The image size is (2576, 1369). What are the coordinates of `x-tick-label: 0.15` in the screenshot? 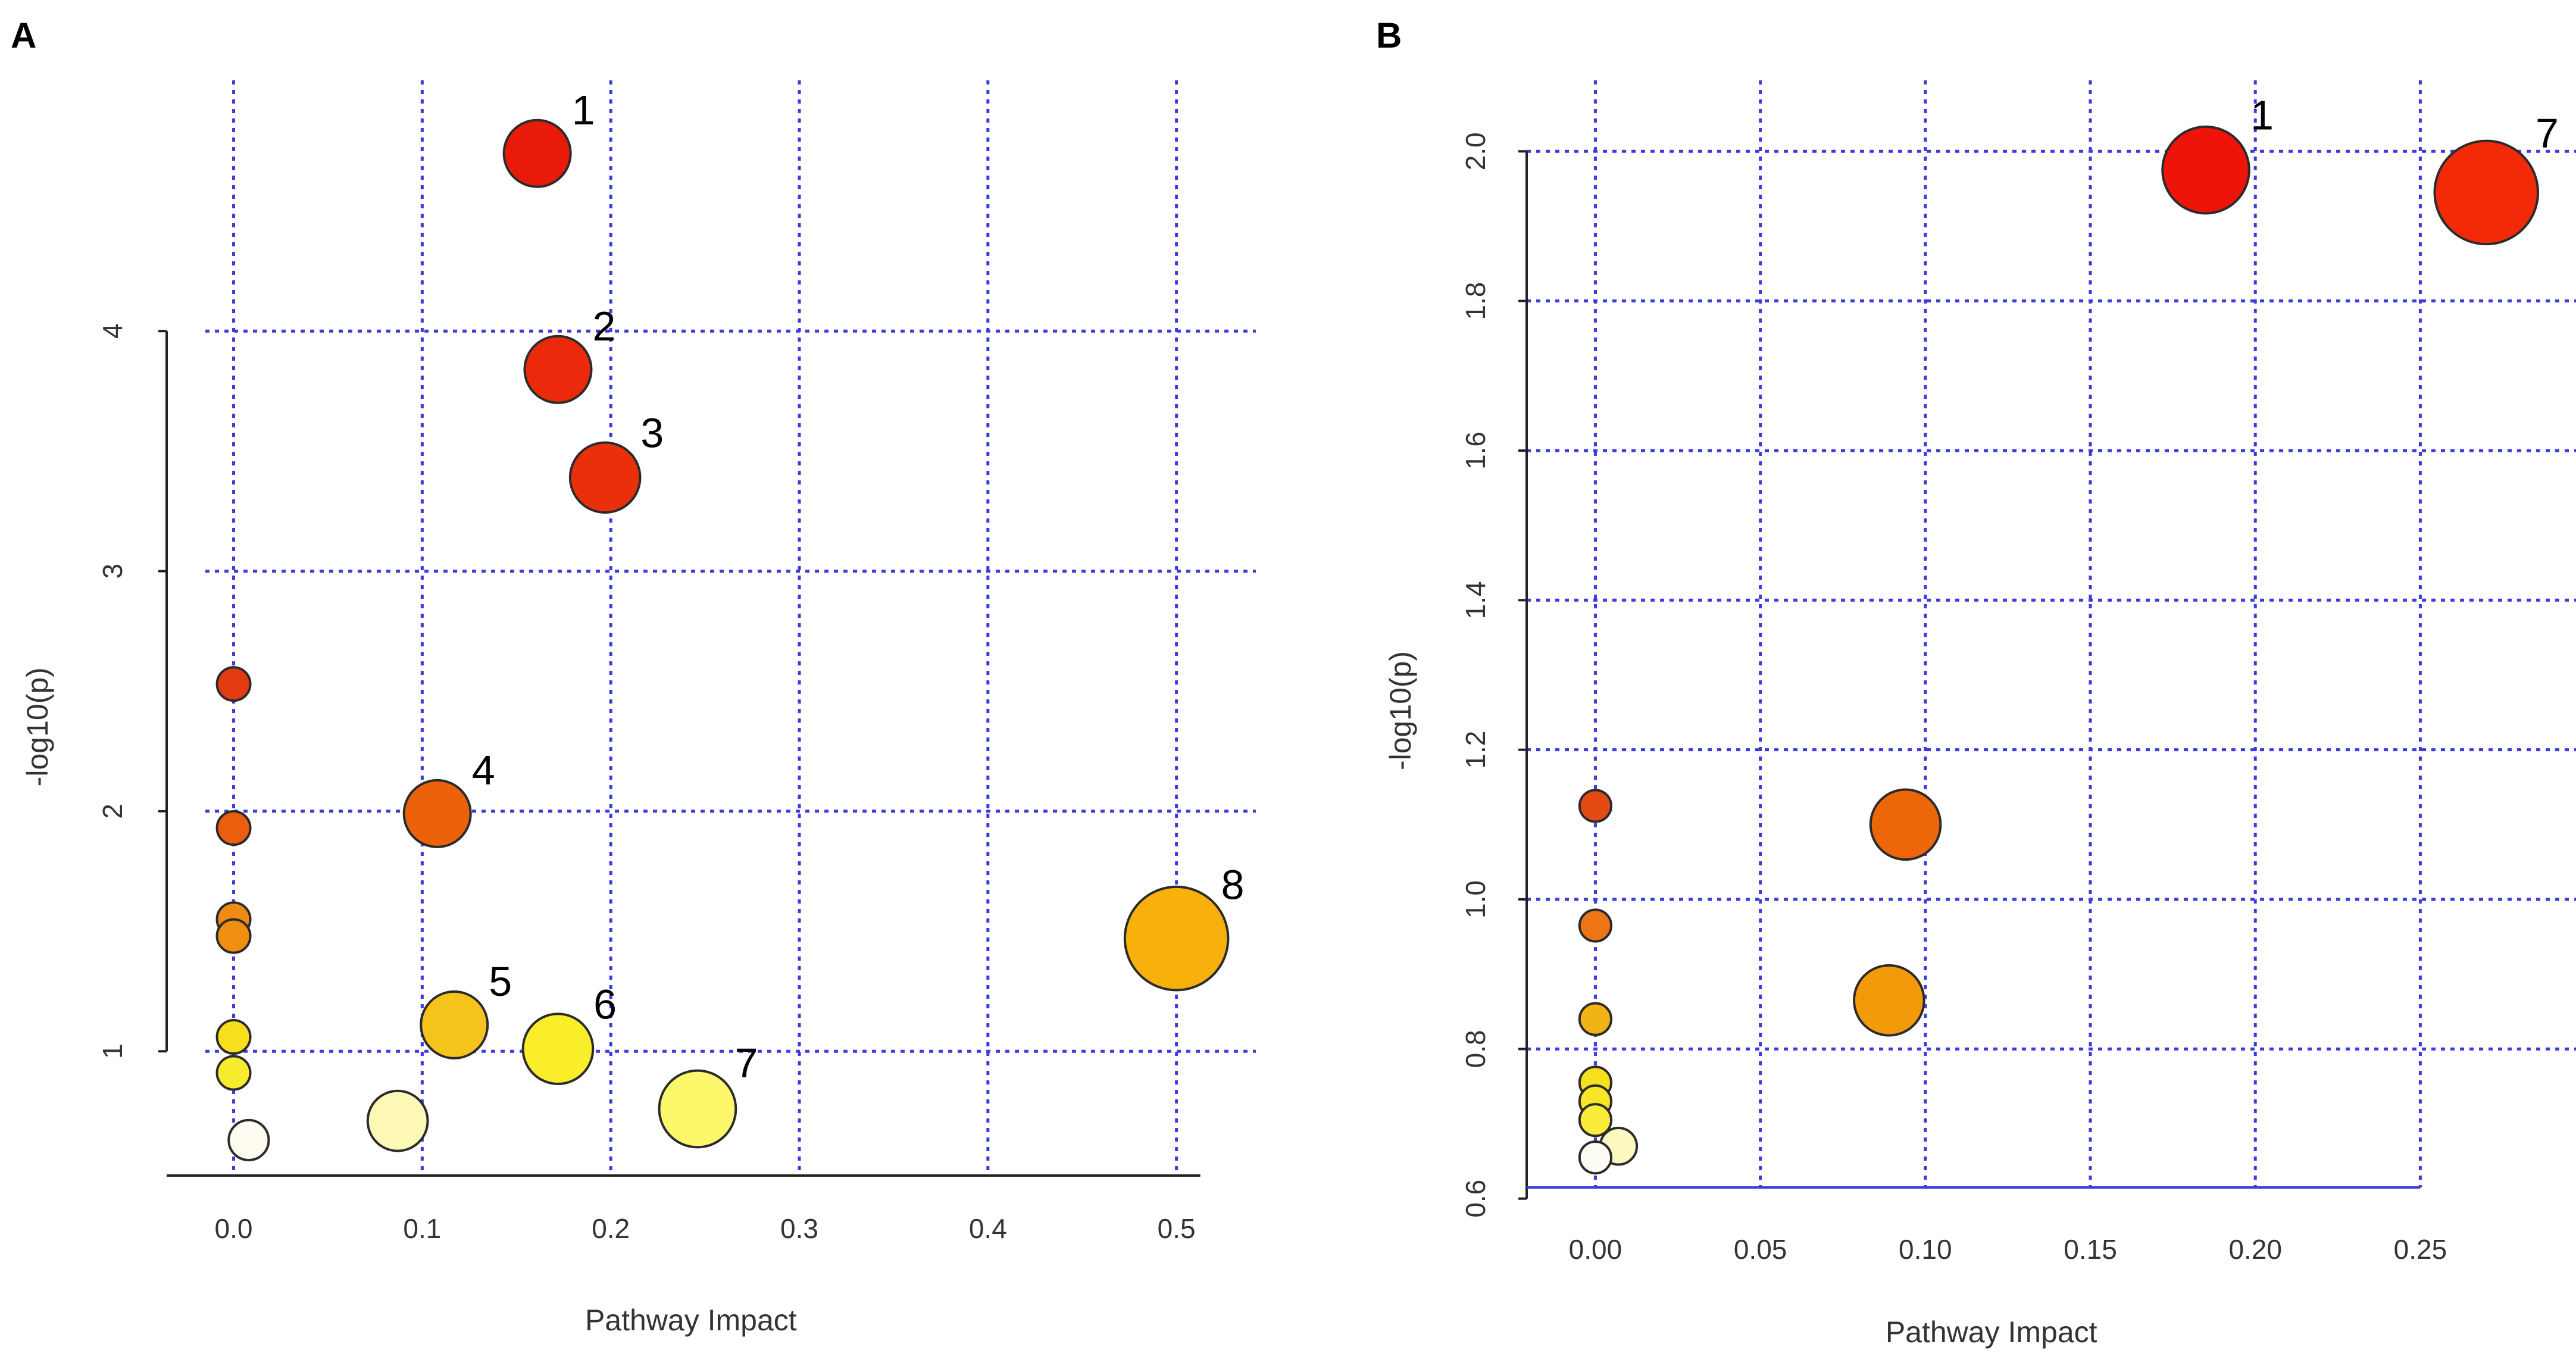 It's located at (2090, 1249).